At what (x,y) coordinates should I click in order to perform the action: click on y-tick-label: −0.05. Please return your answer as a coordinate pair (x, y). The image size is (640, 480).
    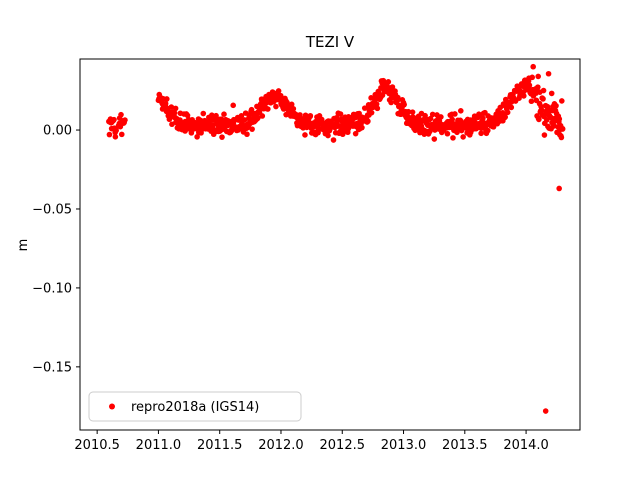
    Looking at the image, I should click on (52, 209).